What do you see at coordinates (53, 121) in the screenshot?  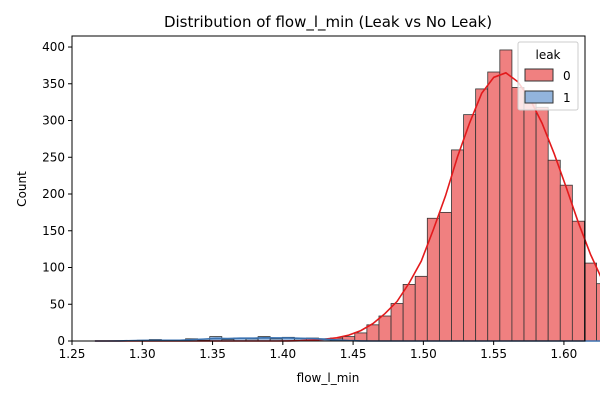 I see `y-tick-label-6: 300` at bounding box center [53, 121].